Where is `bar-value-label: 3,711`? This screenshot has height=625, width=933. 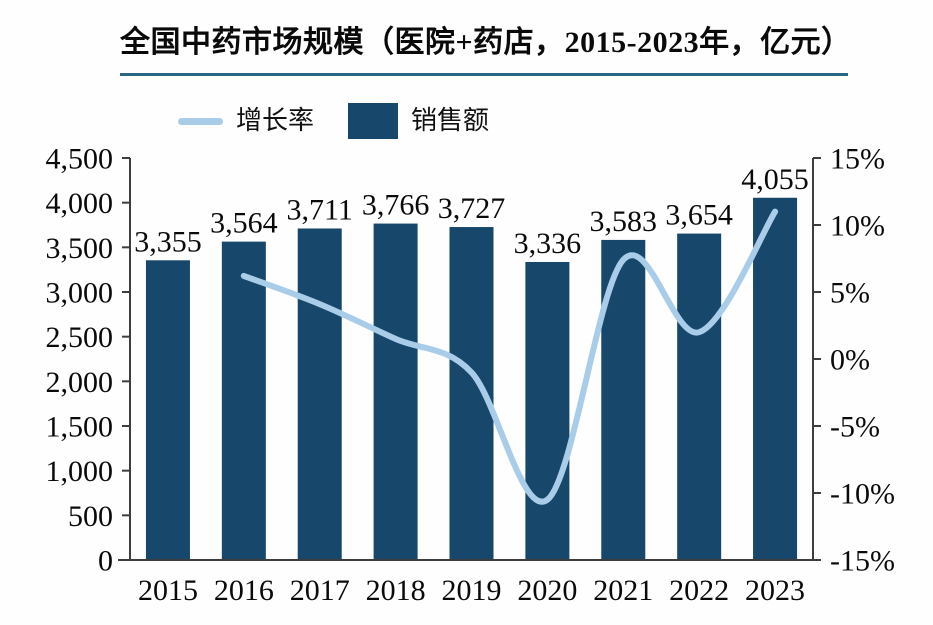
bar-value-label: 3,711 is located at coordinates (320, 209).